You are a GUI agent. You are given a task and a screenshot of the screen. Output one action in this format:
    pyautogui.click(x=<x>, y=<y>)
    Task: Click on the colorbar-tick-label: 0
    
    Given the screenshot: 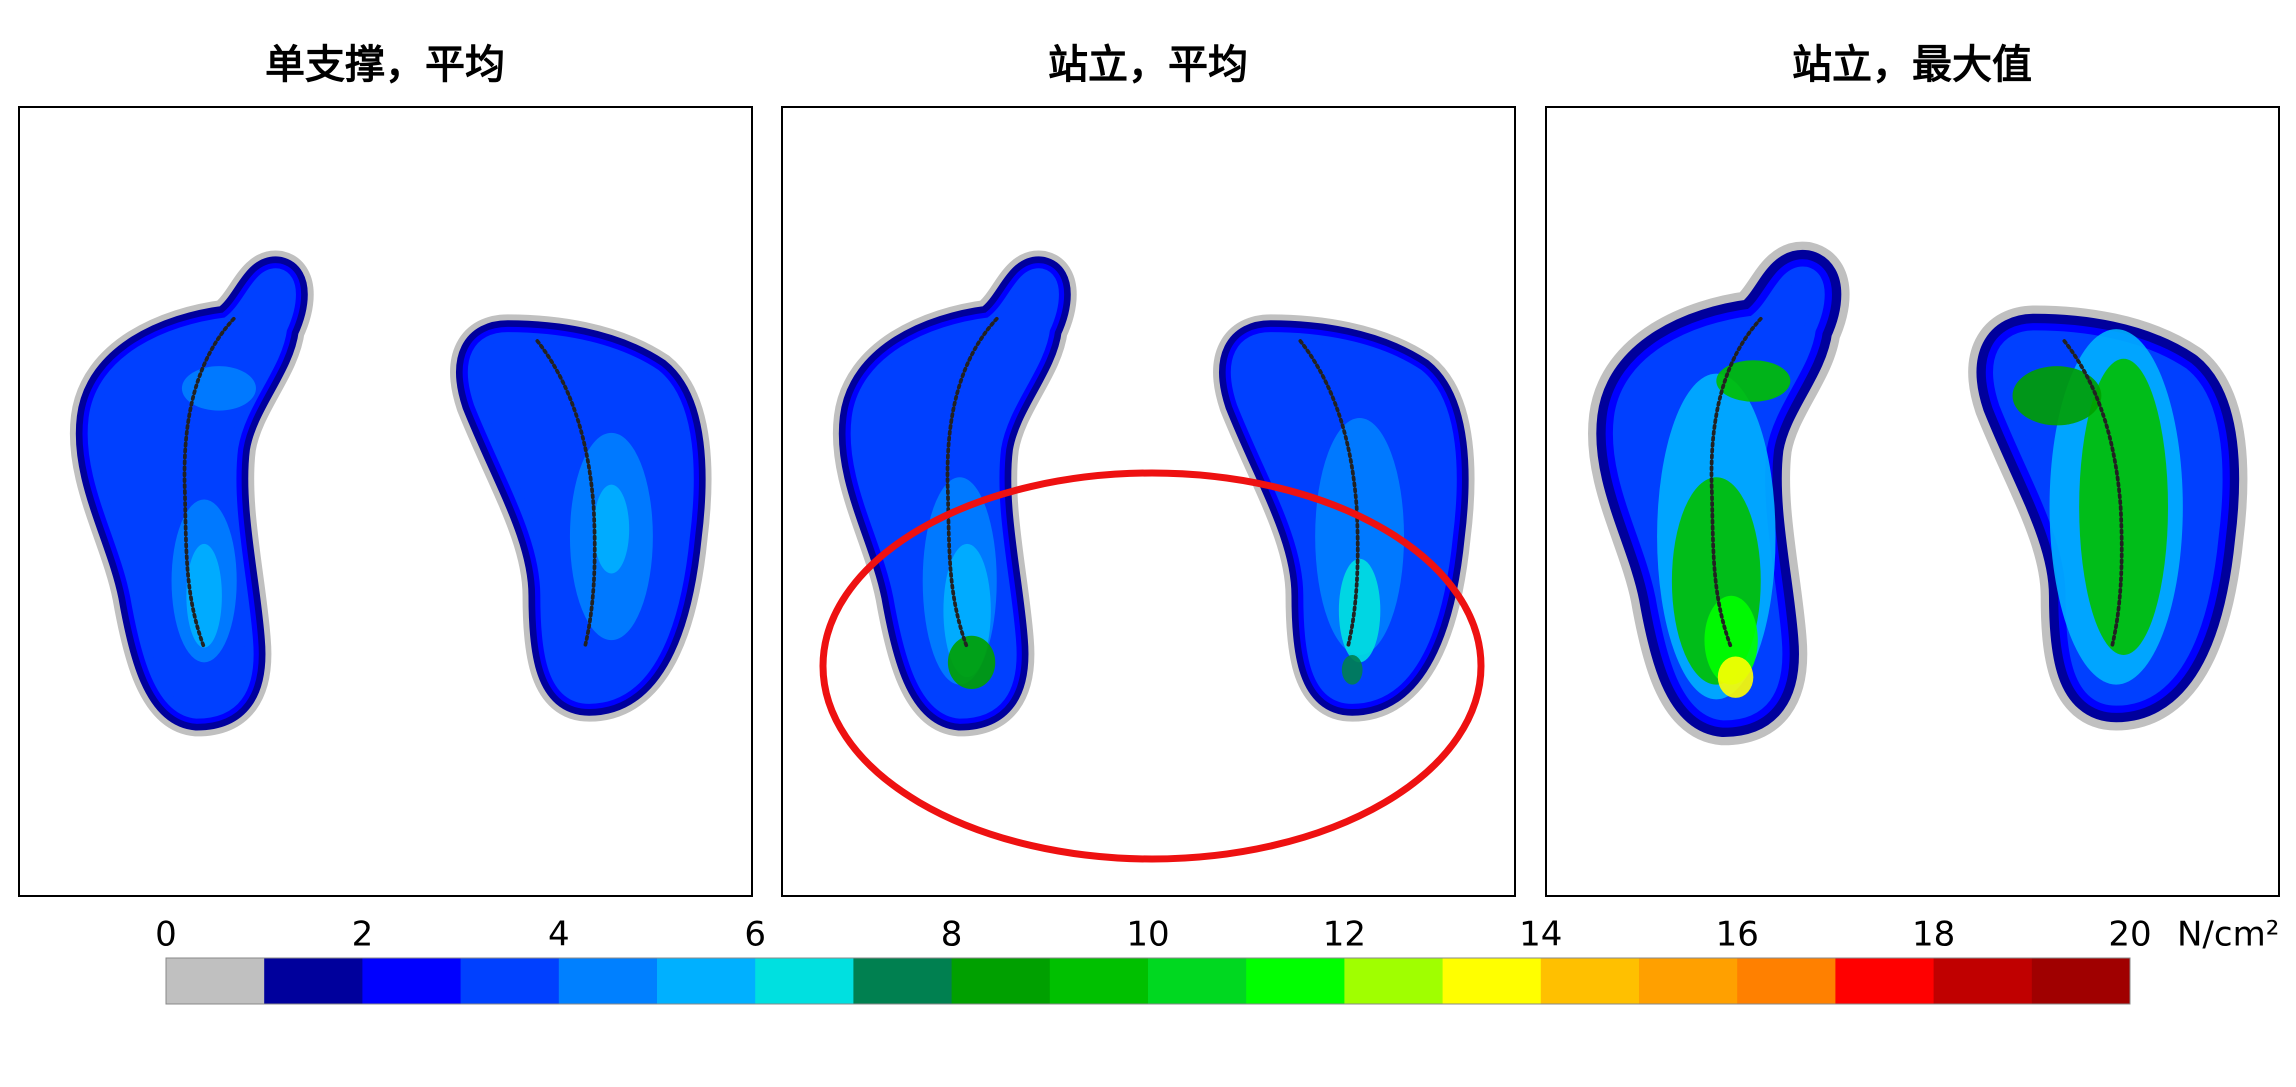 What is the action you would take?
    pyautogui.click(x=166, y=935)
    